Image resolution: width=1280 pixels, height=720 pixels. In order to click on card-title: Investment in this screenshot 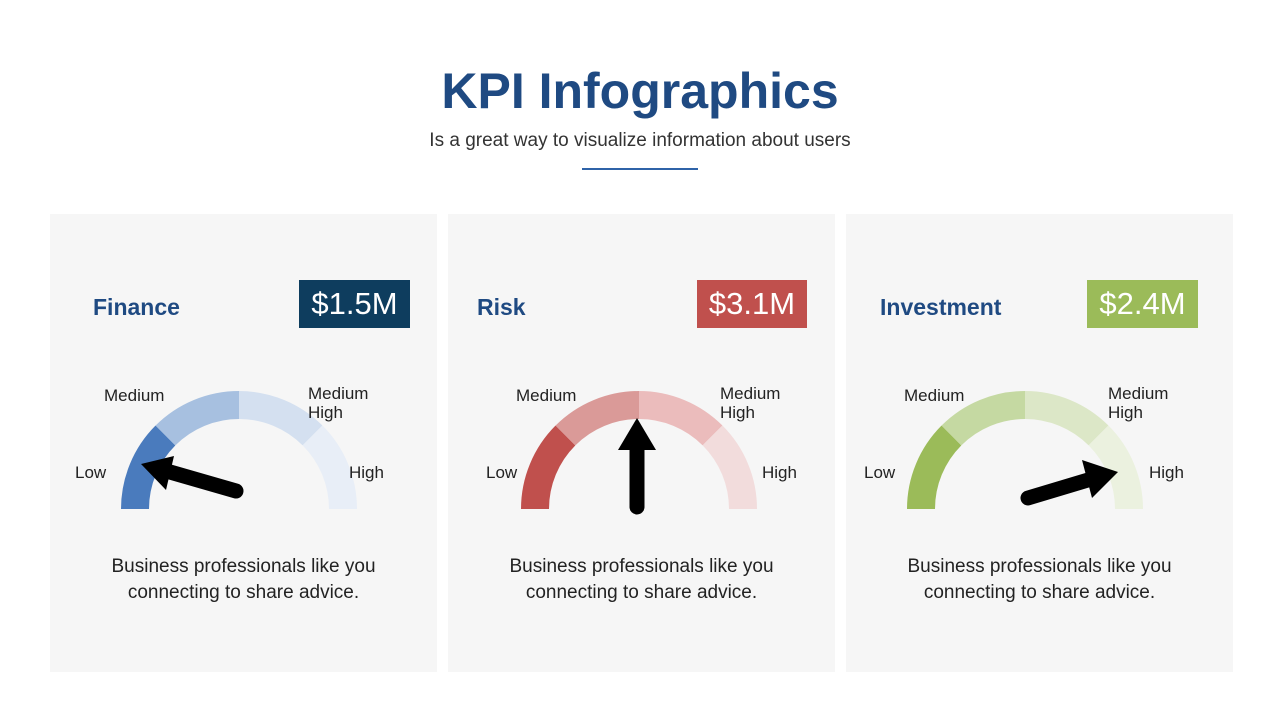, I will do `click(941, 307)`.